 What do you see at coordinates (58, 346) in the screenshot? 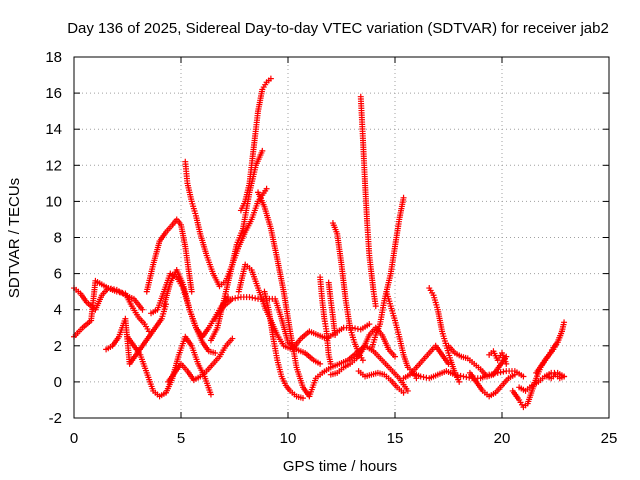
I see `y-tick-label: 2` at bounding box center [58, 346].